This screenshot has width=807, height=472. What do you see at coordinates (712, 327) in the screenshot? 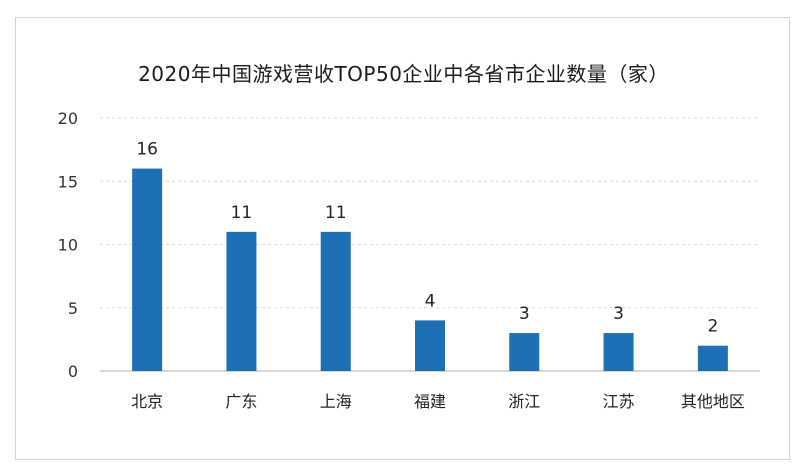
I see `data-label: 2` at bounding box center [712, 327].